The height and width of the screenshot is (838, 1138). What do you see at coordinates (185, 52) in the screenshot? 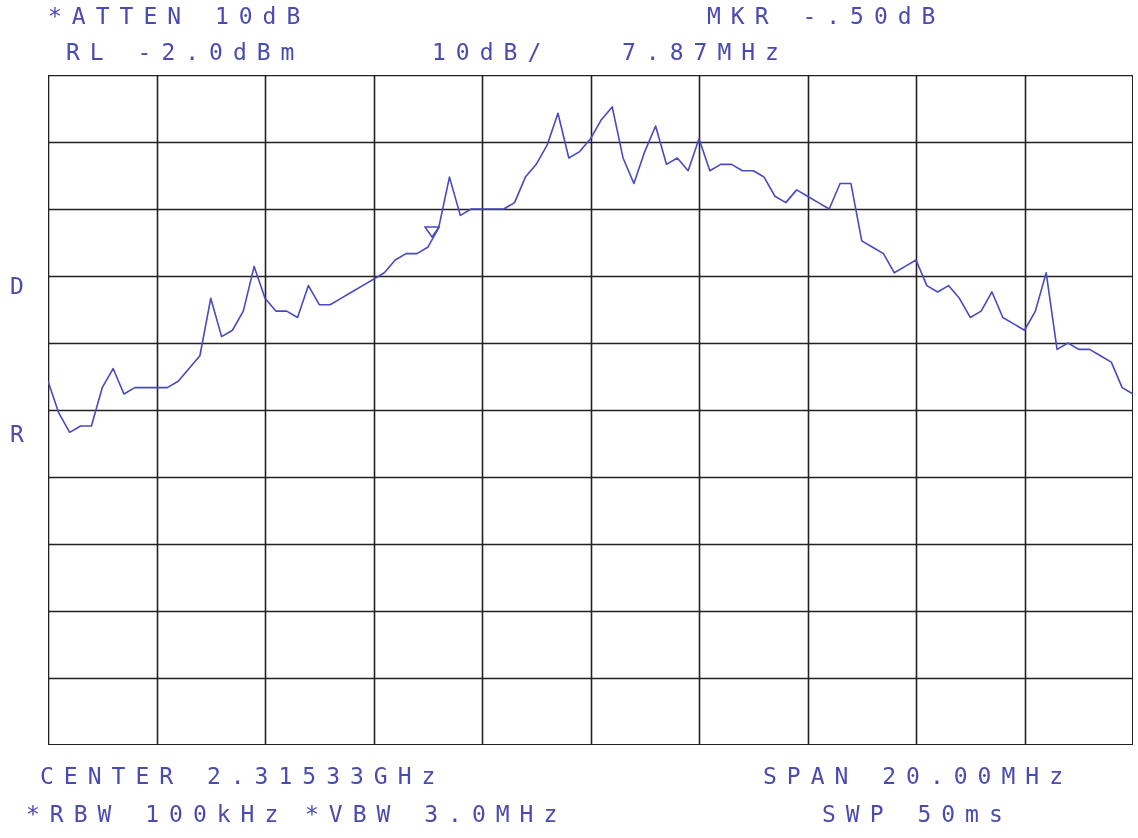
I see `text: RL -2.0dBm` at bounding box center [185, 52].